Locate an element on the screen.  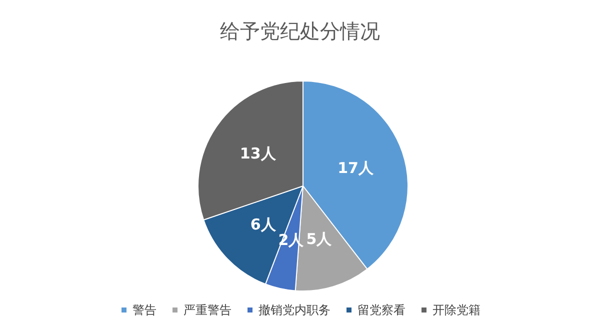
legend-label: 留党察看 is located at coordinates (382, 310).